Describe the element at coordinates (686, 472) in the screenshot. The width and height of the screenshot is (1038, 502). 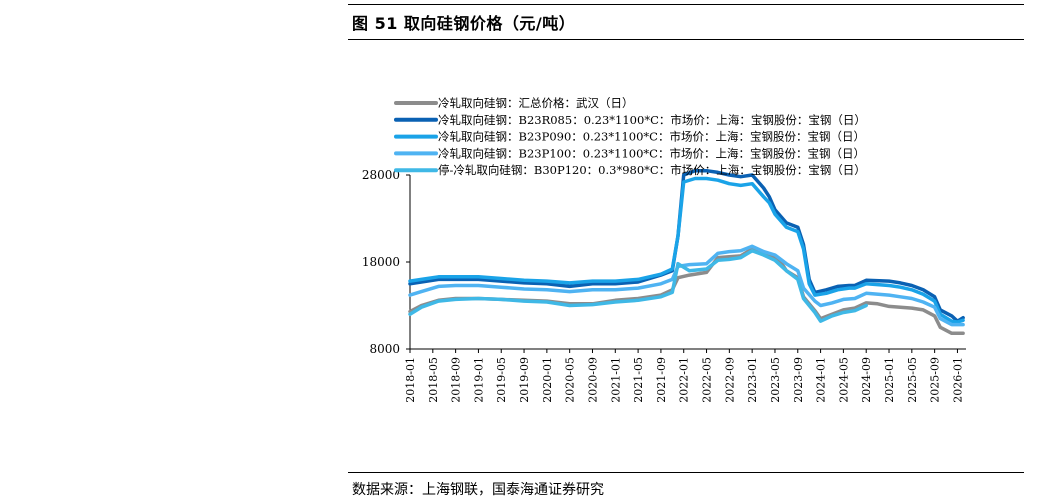
I see `bottom-rule` at that location.